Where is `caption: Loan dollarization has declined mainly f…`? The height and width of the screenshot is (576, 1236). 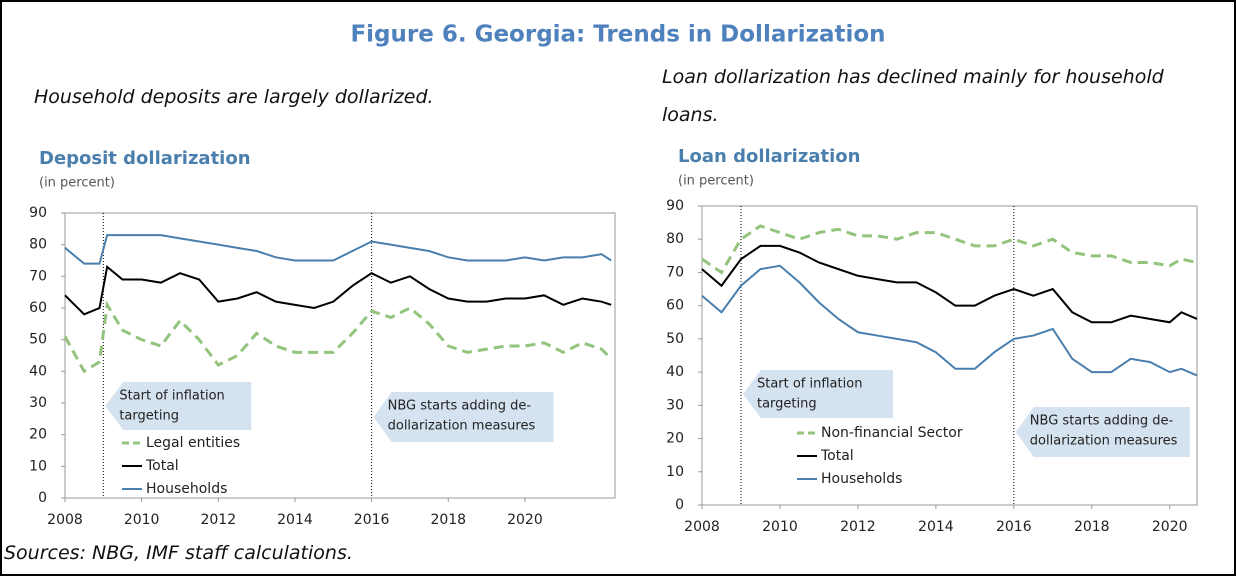
caption: Loan dollarization has declined mainly f… is located at coordinates (913, 96).